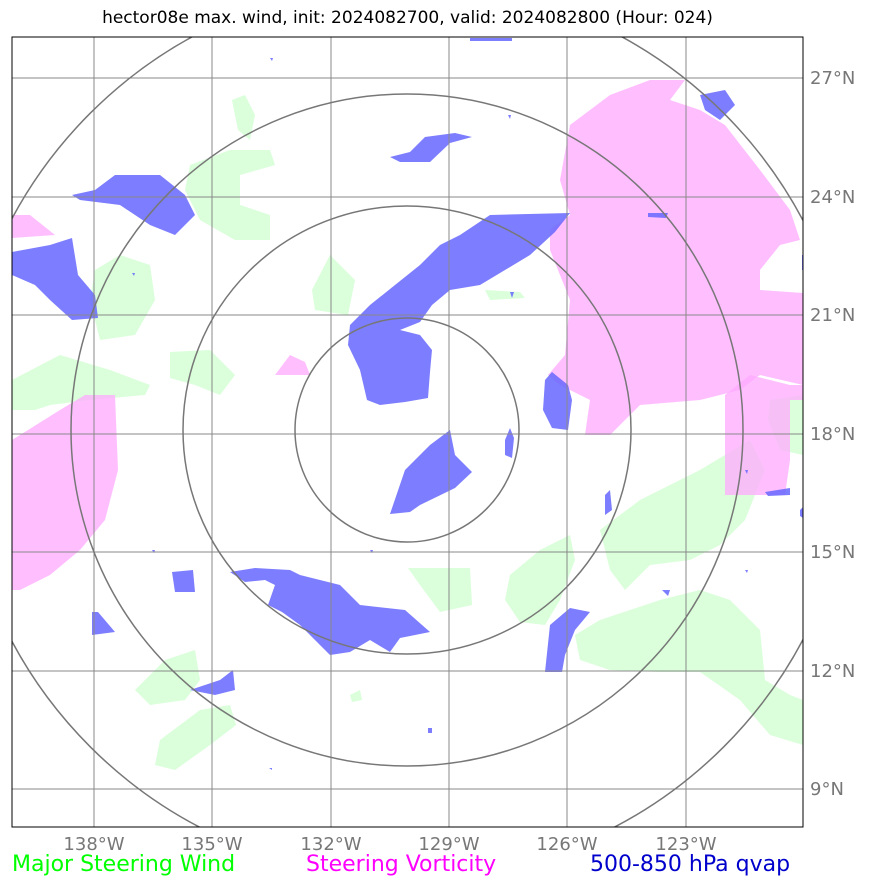 The height and width of the screenshot is (891, 873). Describe the element at coordinates (832, 552) in the screenshot. I see `lat-tick-label: 15°N` at that location.